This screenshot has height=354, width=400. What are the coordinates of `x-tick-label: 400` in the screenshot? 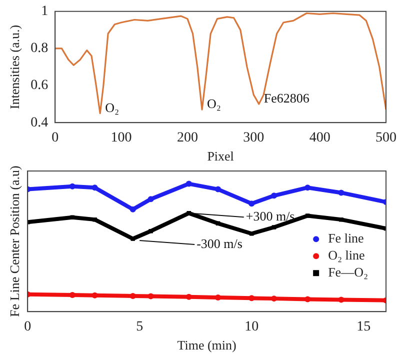 It's located at (319, 138).